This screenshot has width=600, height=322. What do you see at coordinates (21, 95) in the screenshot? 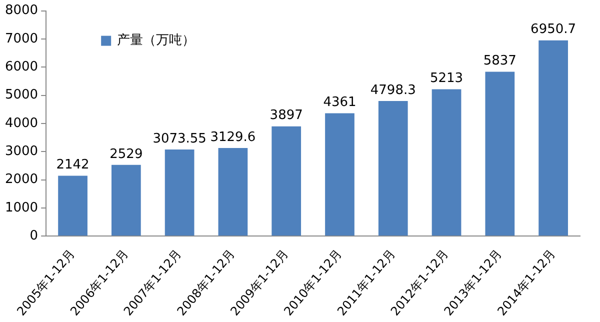
I see `y-tick-label: 5000` at bounding box center [21, 95].